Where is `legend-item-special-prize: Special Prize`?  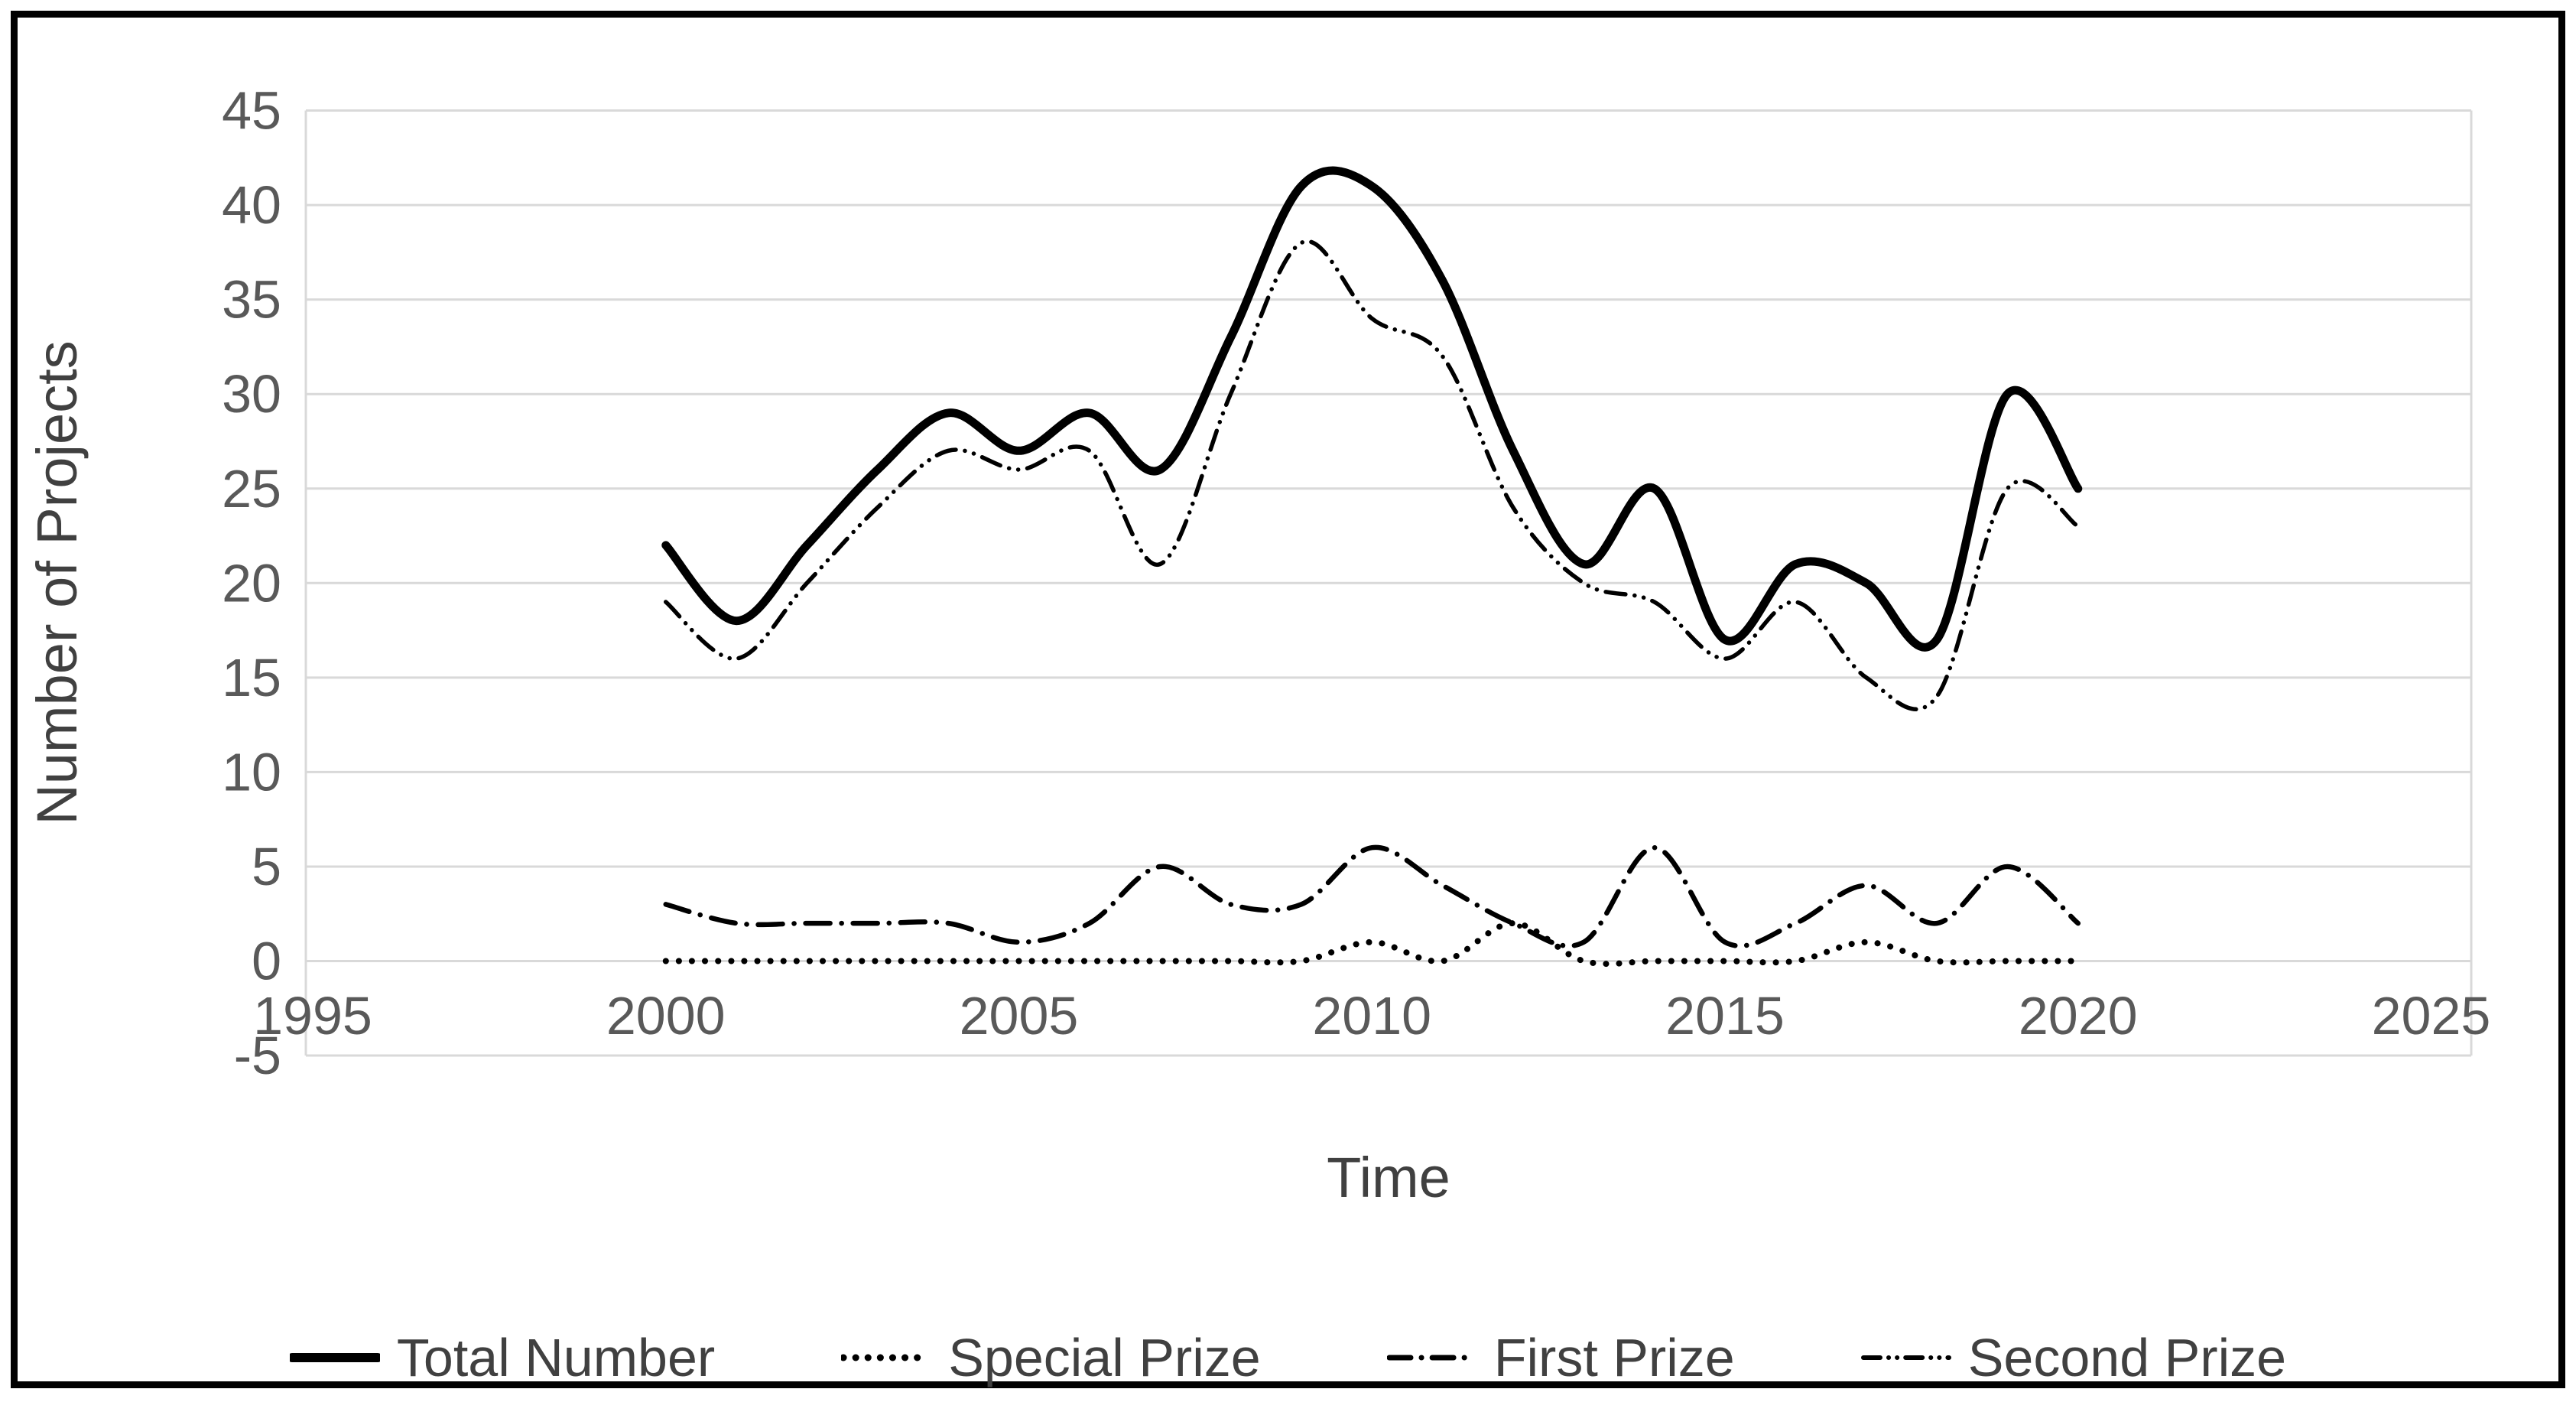 legend-item-special-prize: Special Prize is located at coordinates (1051, 1357).